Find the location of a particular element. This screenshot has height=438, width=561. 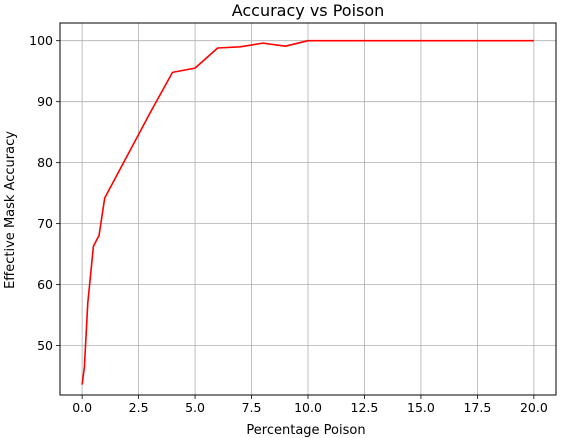

x-tick-label: 12.5 is located at coordinates (365, 407).